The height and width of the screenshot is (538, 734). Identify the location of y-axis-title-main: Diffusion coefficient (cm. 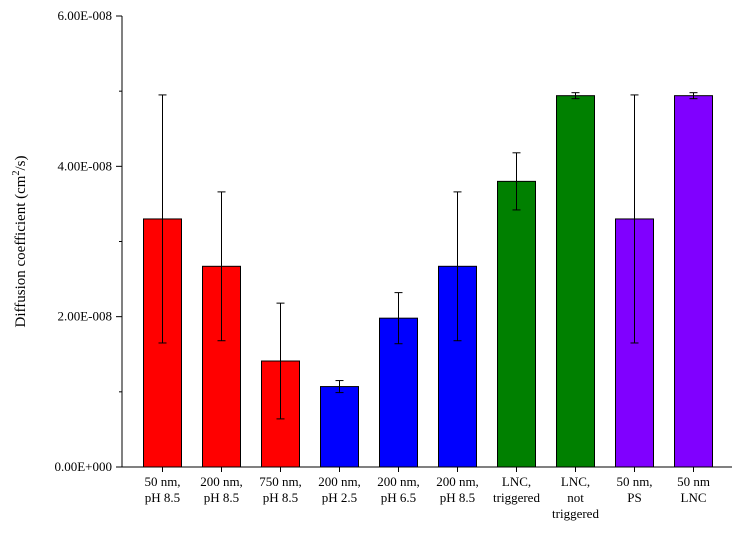
(21, 251).